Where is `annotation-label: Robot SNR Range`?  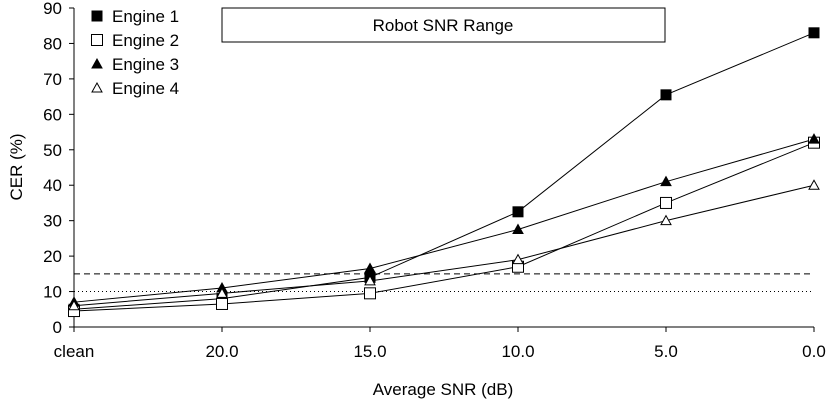
annotation-label: Robot SNR Range is located at coordinates (443, 25).